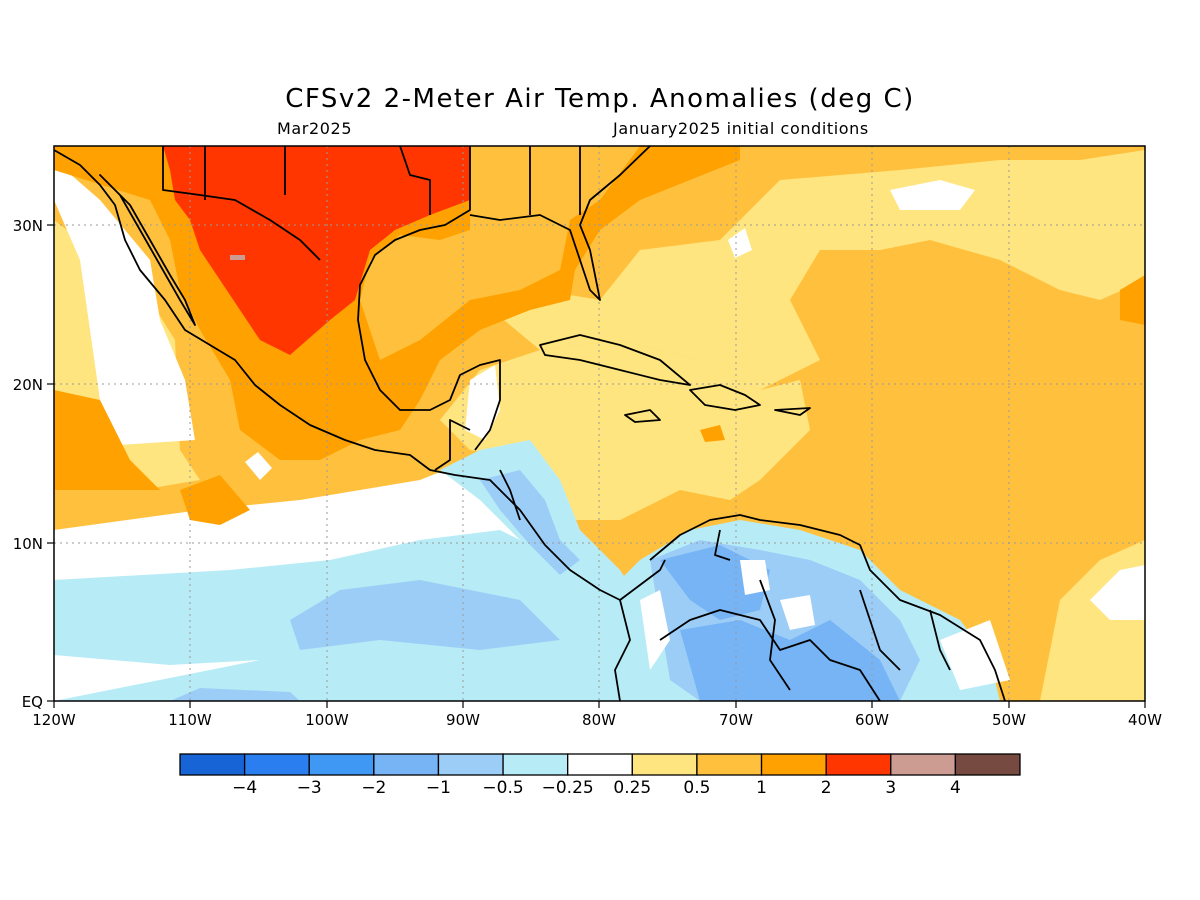 This screenshot has width=1200, height=900. I want to click on colombia-neutral-patch, so click(655, 630).